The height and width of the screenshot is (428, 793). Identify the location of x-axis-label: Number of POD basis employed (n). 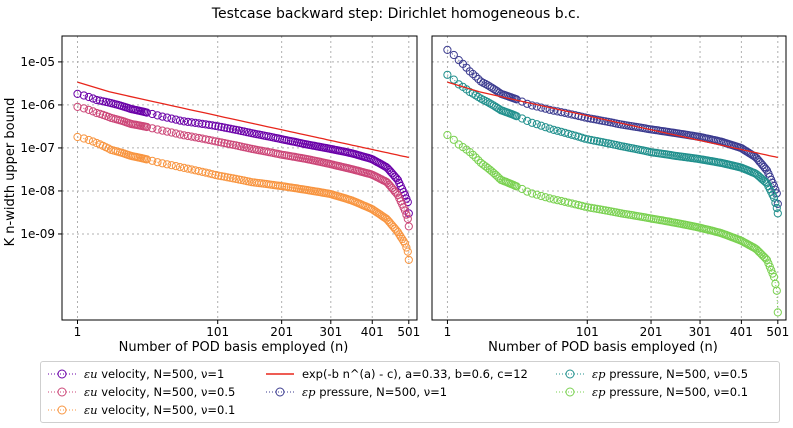
(603, 347).